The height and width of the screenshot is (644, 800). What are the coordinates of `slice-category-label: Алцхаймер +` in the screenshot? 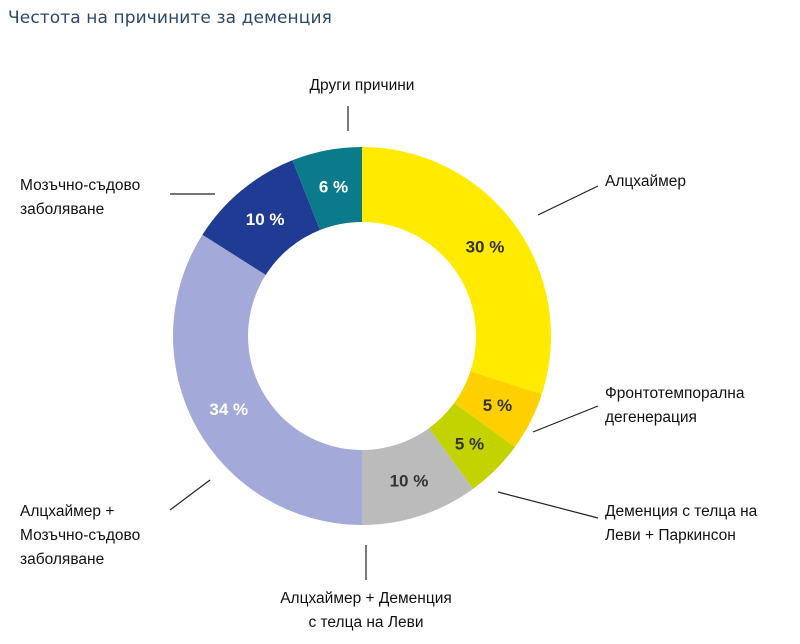 It's located at (67, 511).